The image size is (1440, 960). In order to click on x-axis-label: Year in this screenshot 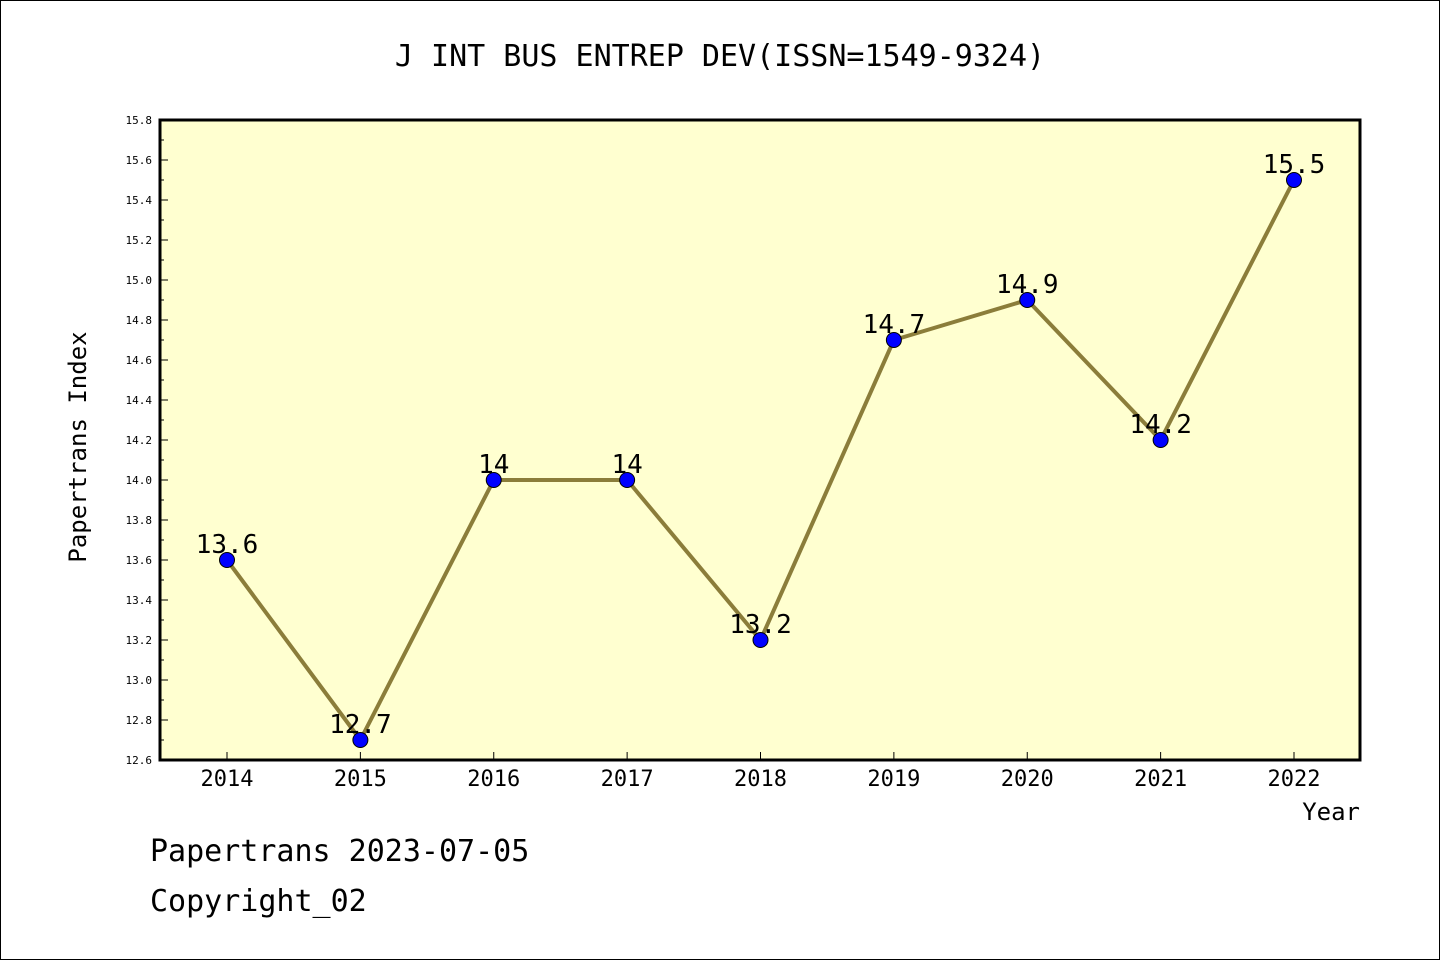, I will do `click(1331, 812)`.